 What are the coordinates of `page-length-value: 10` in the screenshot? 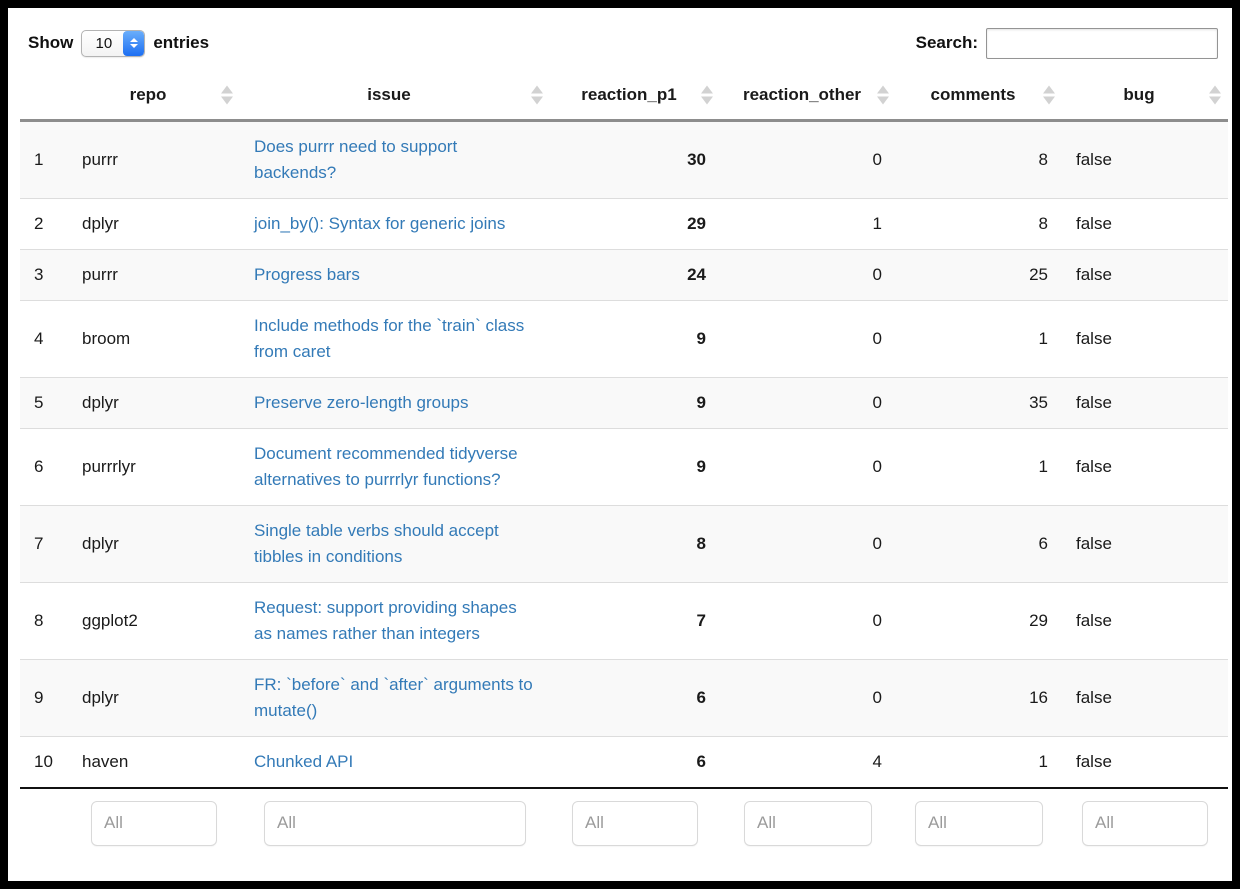 It's located at (104, 43).